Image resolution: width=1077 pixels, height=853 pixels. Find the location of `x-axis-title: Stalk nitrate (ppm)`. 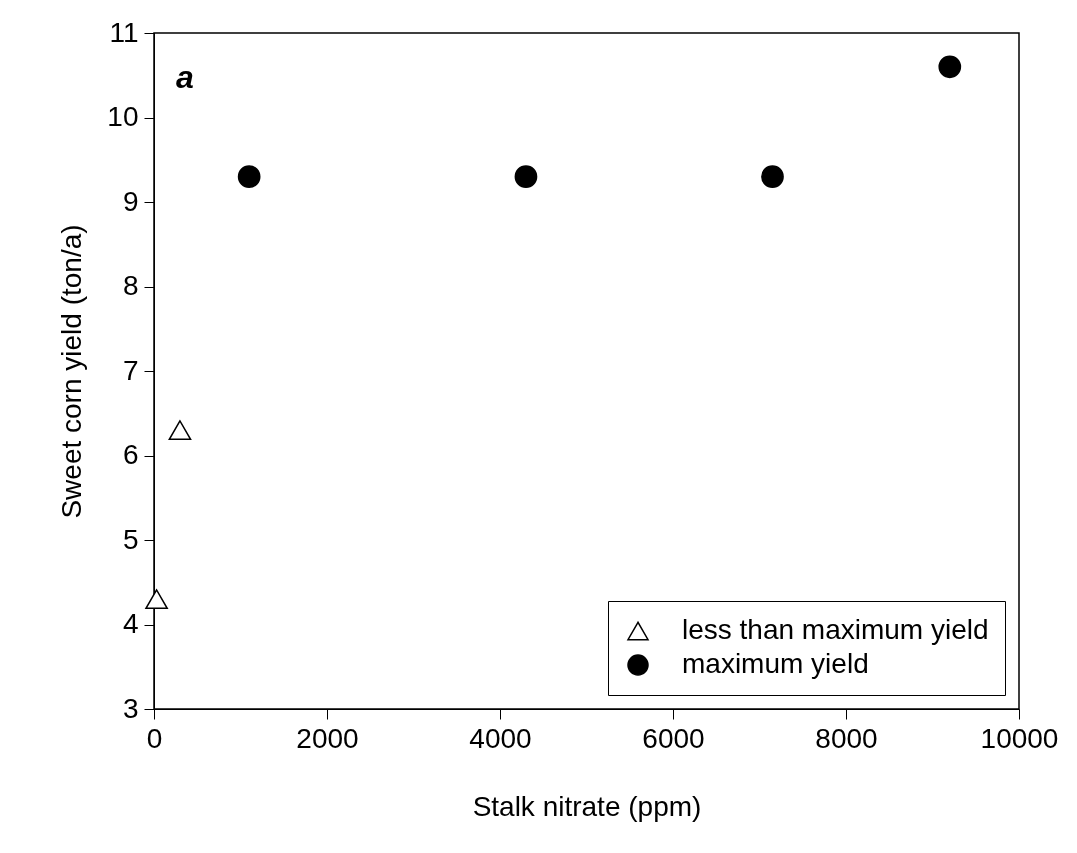

x-axis-title: Stalk nitrate (ppm) is located at coordinates (587, 806).